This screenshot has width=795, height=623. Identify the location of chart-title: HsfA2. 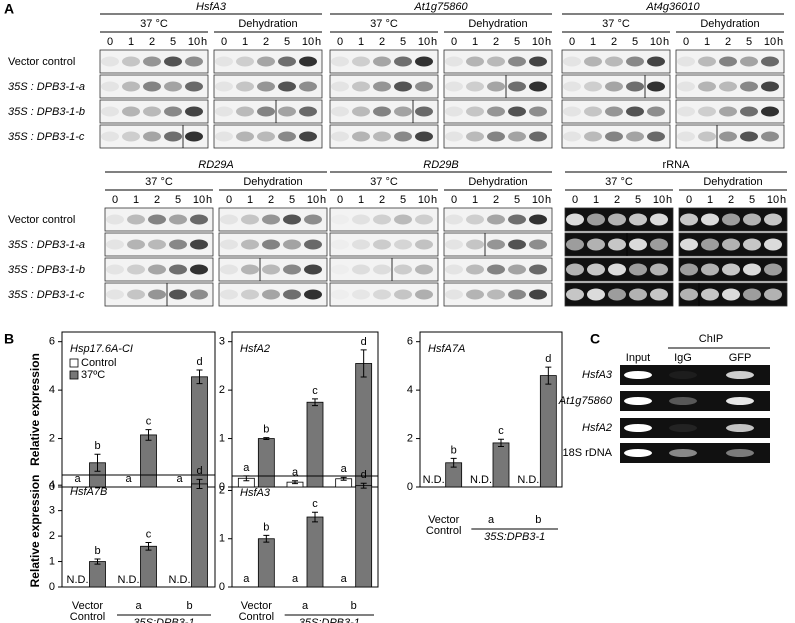
(255, 349).